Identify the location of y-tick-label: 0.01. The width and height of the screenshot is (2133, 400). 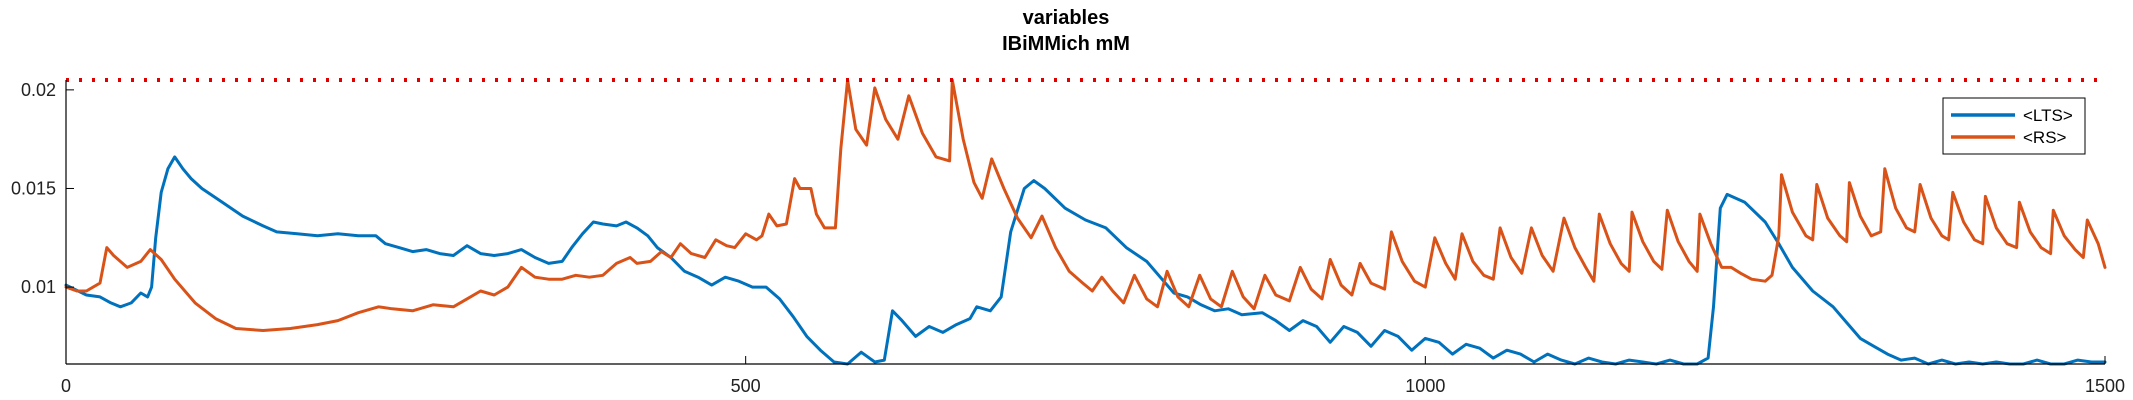
(38, 287).